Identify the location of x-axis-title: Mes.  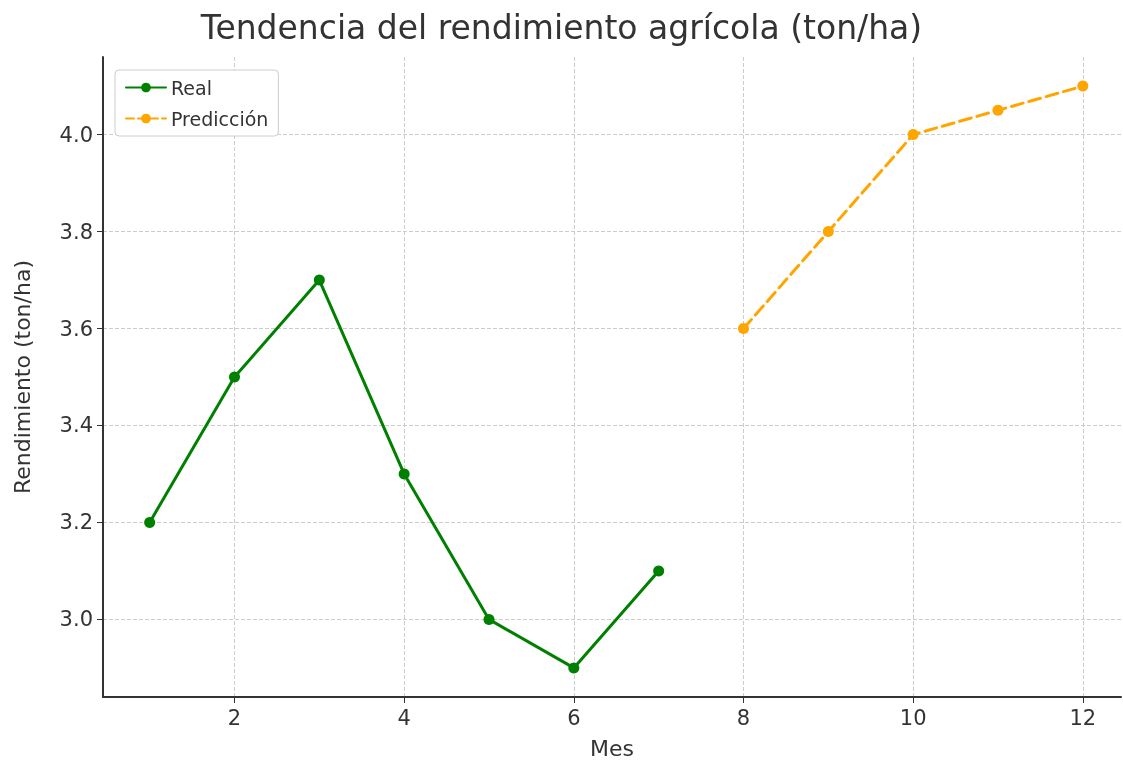
(612, 748).